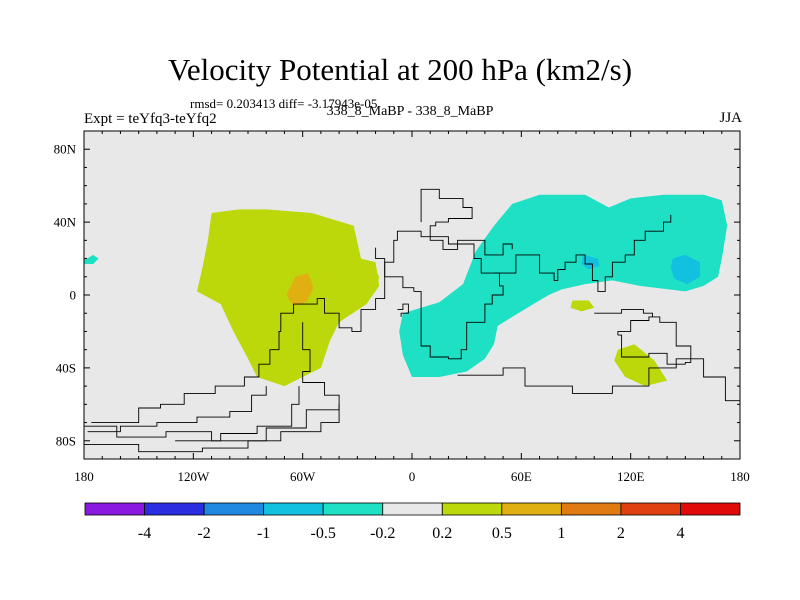 Image resolution: width=800 pixels, height=600 pixels. Describe the element at coordinates (641, 365) in the screenshot. I see `contour-region-positive-south-pacific` at that location.